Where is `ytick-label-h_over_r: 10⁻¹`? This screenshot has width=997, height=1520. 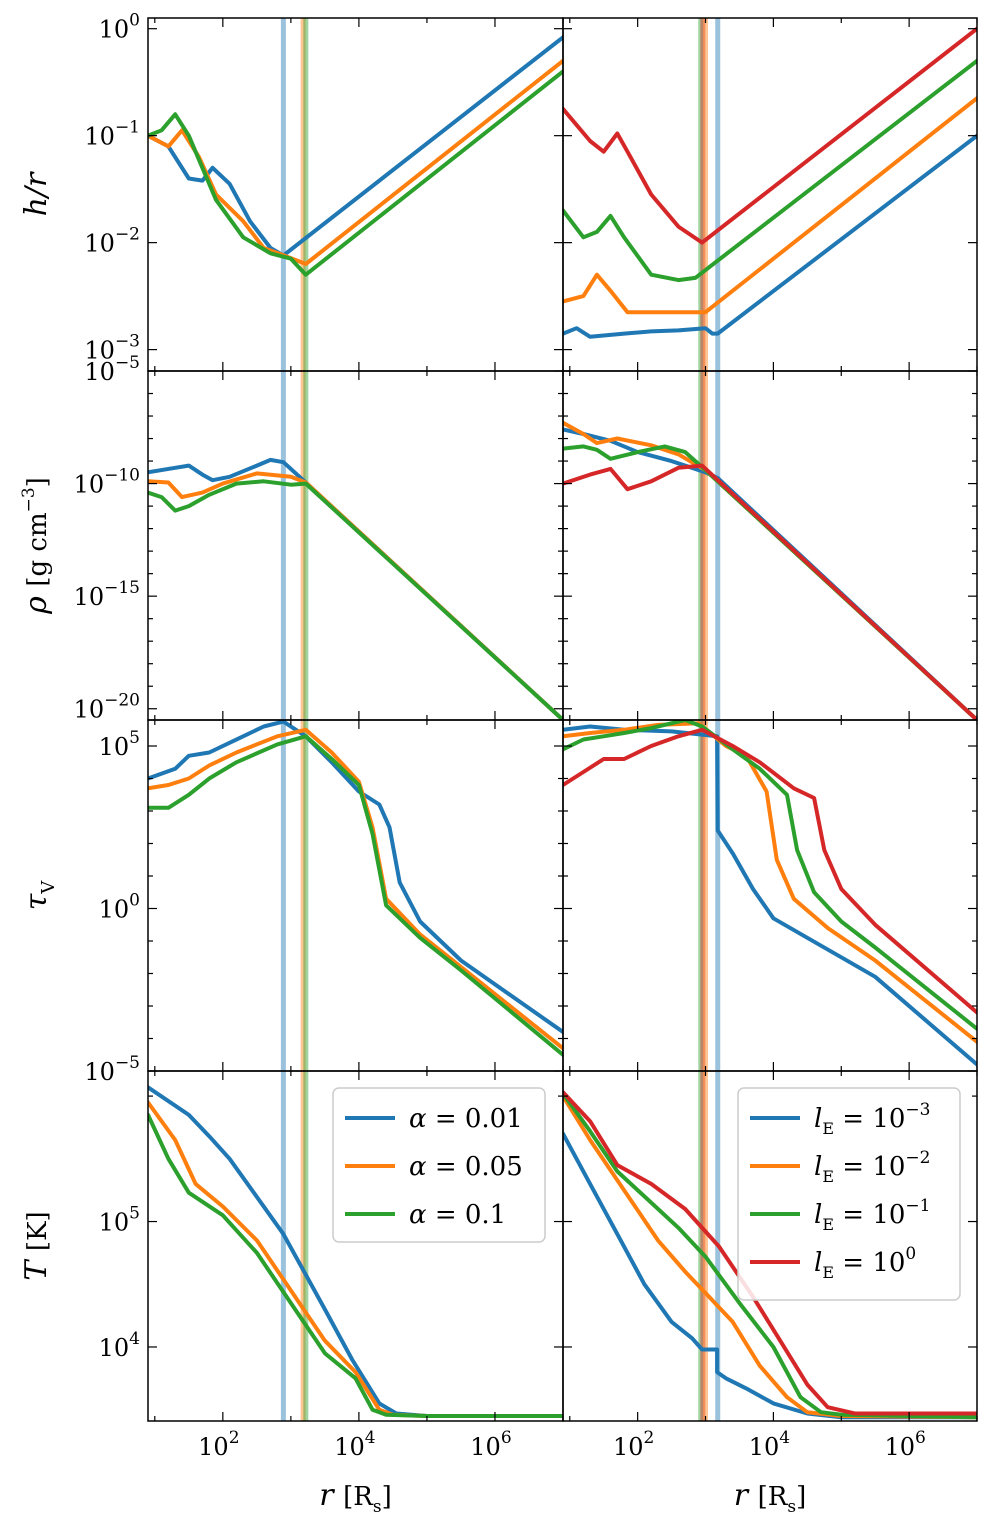
ytick-label-h_over_r: 10⁻¹ is located at coordinates (112, 134).